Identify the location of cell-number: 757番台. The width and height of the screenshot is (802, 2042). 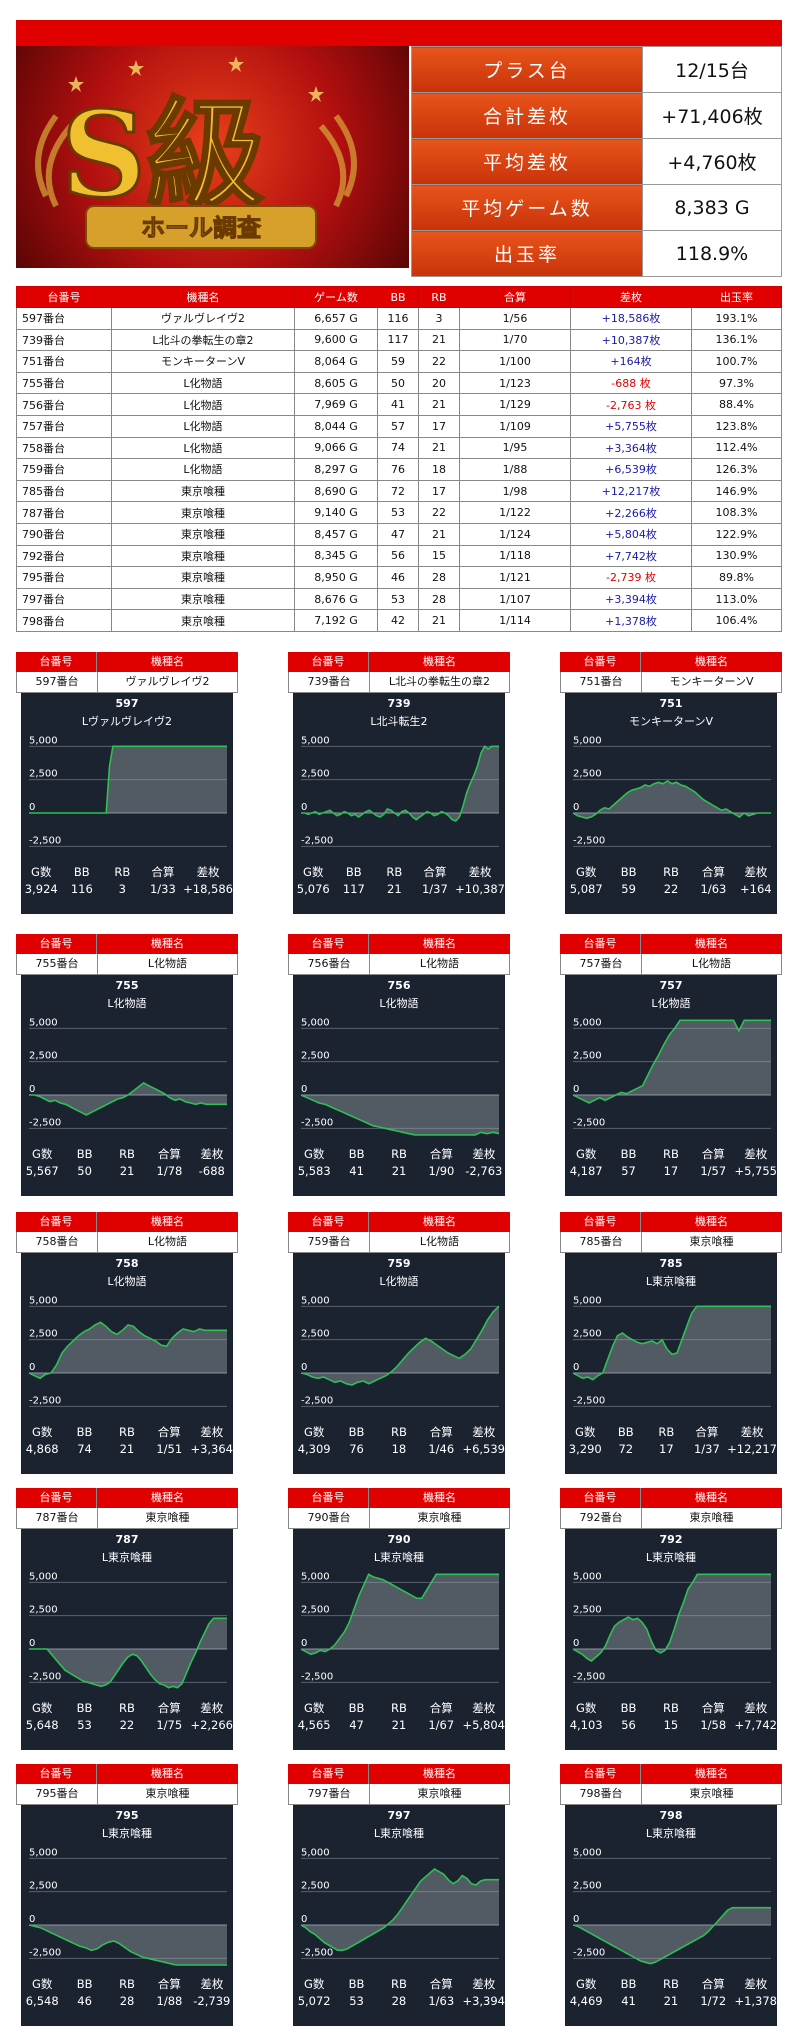
(64, 426).